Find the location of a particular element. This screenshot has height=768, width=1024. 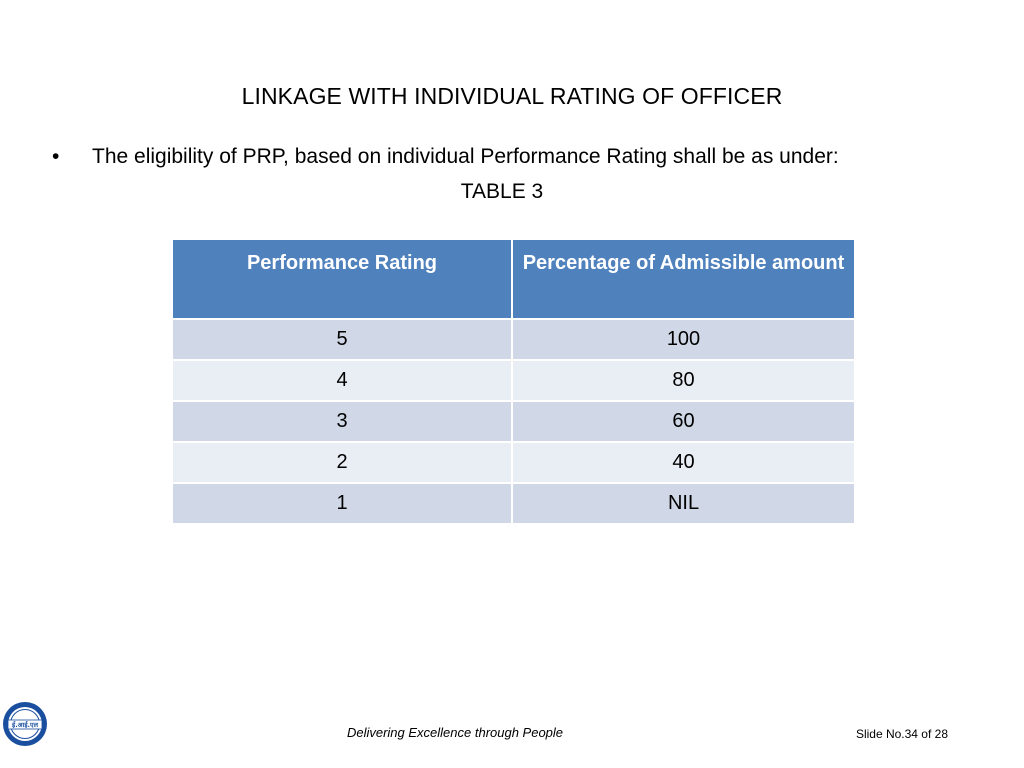

percentage-cell: NIL is located at coordinates (683, 503).